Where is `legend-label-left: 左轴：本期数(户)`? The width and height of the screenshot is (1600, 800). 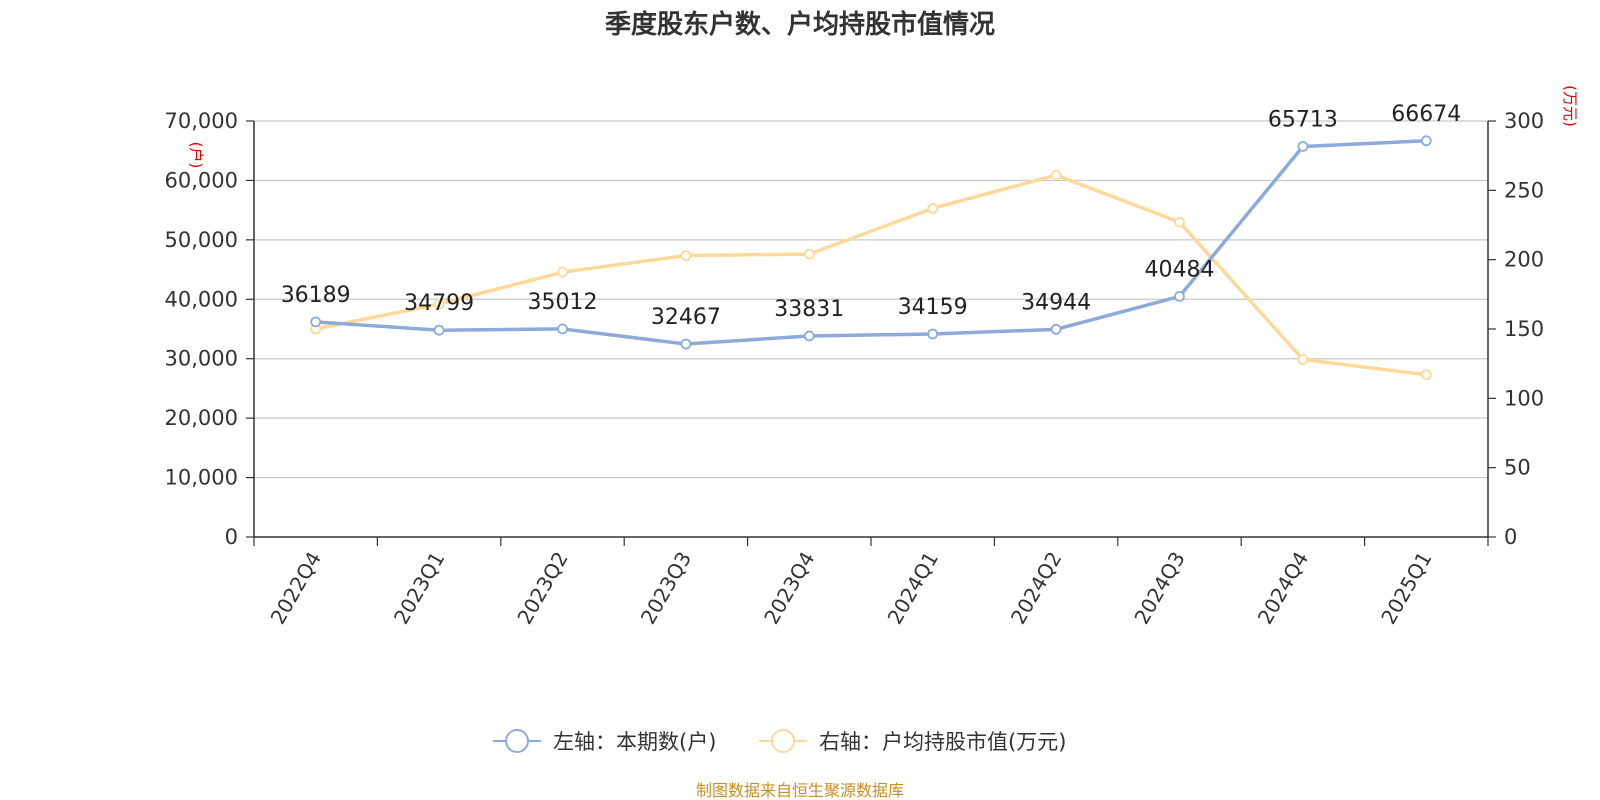 legend-label-left: 左轴：本期数(户) is located at coordinates (634, 742).